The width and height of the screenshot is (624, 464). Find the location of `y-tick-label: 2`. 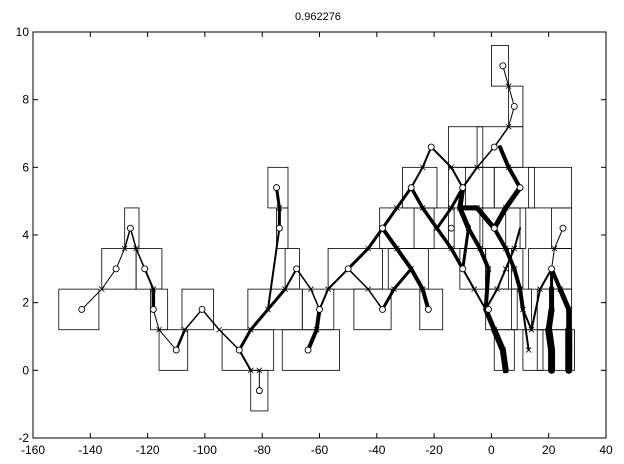

y-tick-label: 2 is located at coordinates (25, 303).